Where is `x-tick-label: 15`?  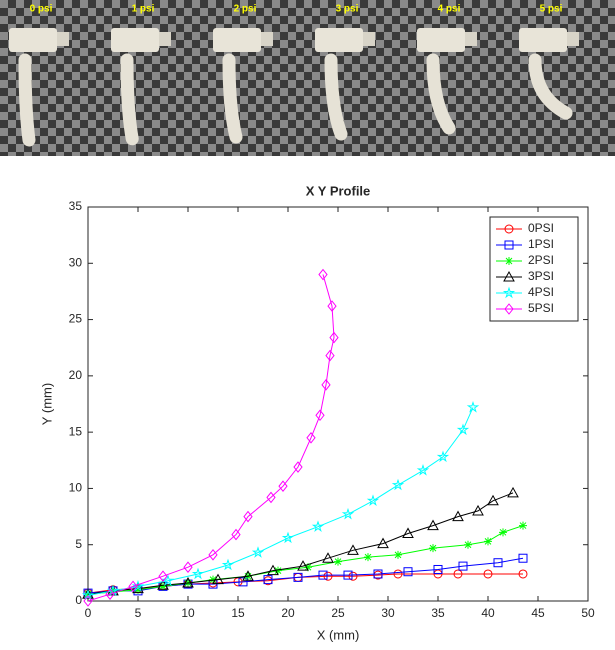 x-tick-label: 15 is located at coordinates (238, 613).